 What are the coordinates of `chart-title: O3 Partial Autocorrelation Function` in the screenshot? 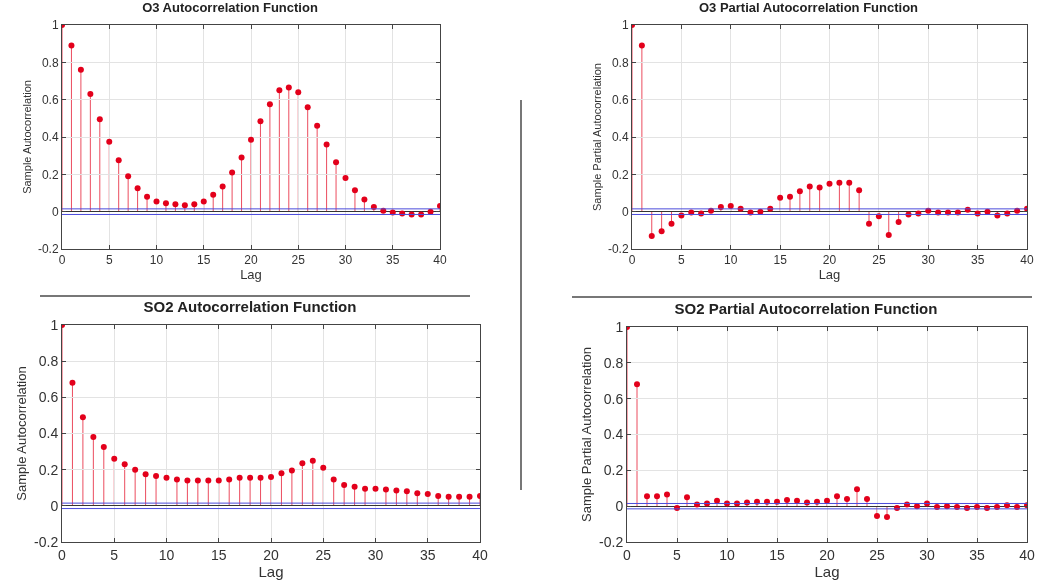 It's located at (808, 8).